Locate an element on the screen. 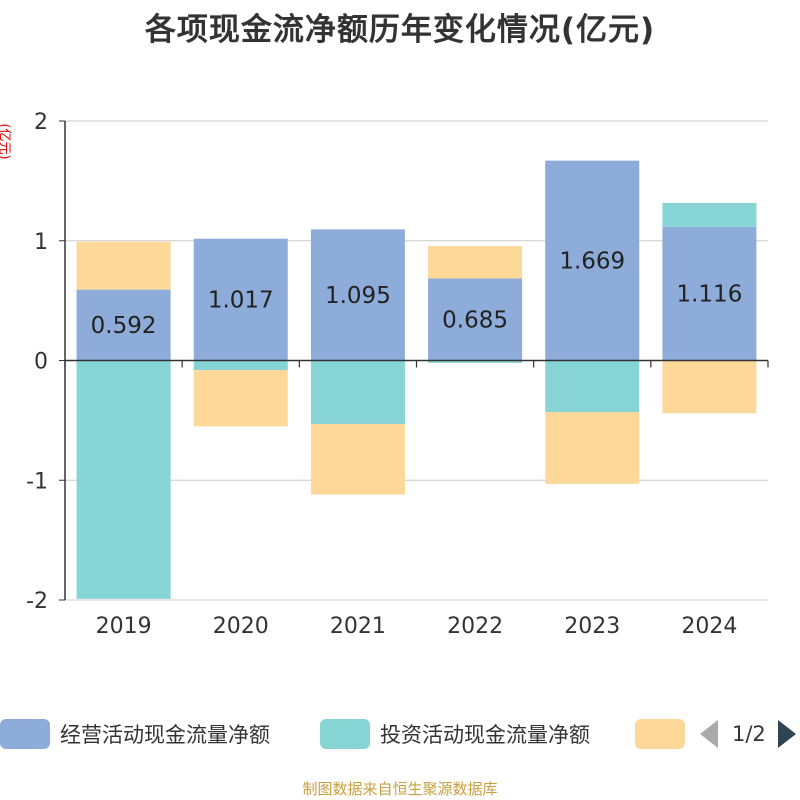  y-tick-label: -2 is located at coordinates (37, 601).